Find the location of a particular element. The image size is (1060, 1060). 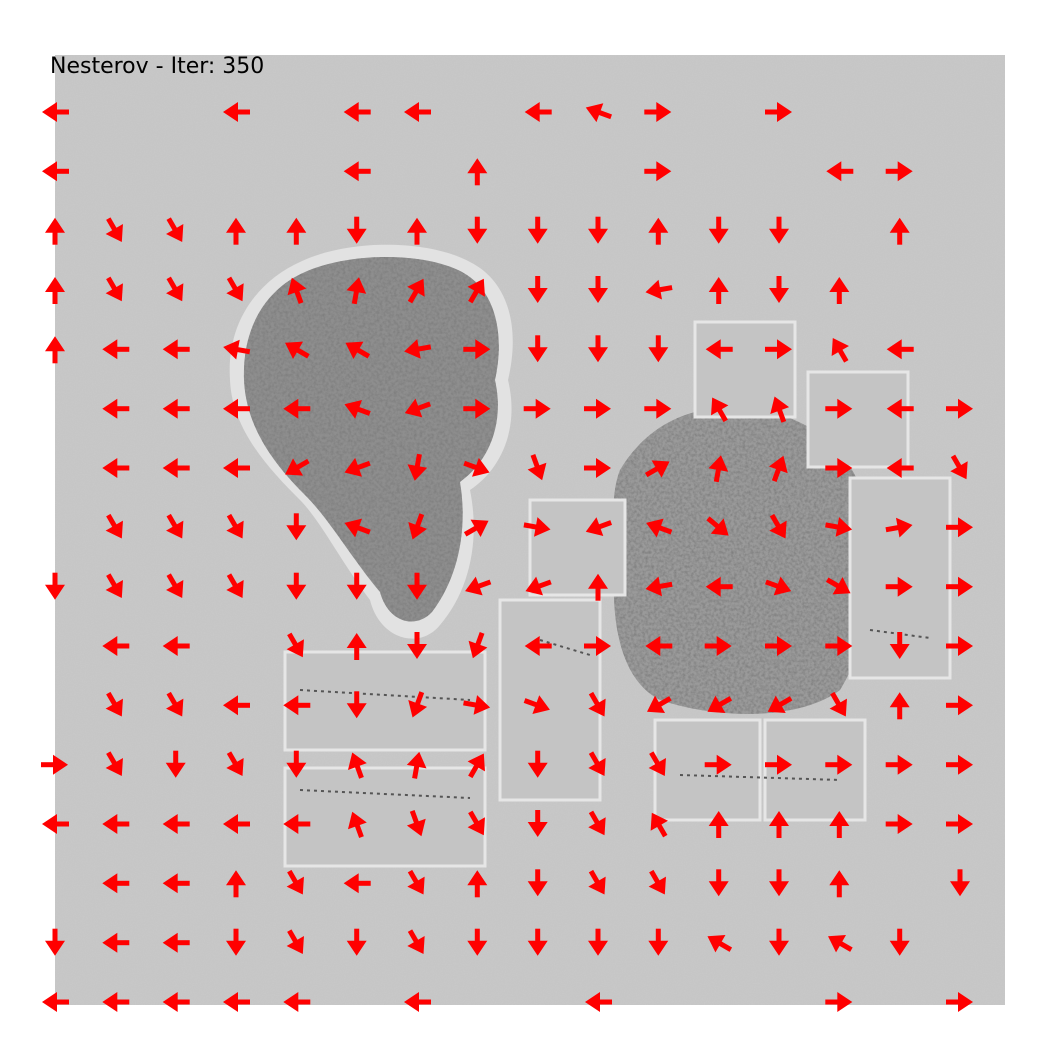

arrow-r7-c2 is located at coordinates (175, 526).